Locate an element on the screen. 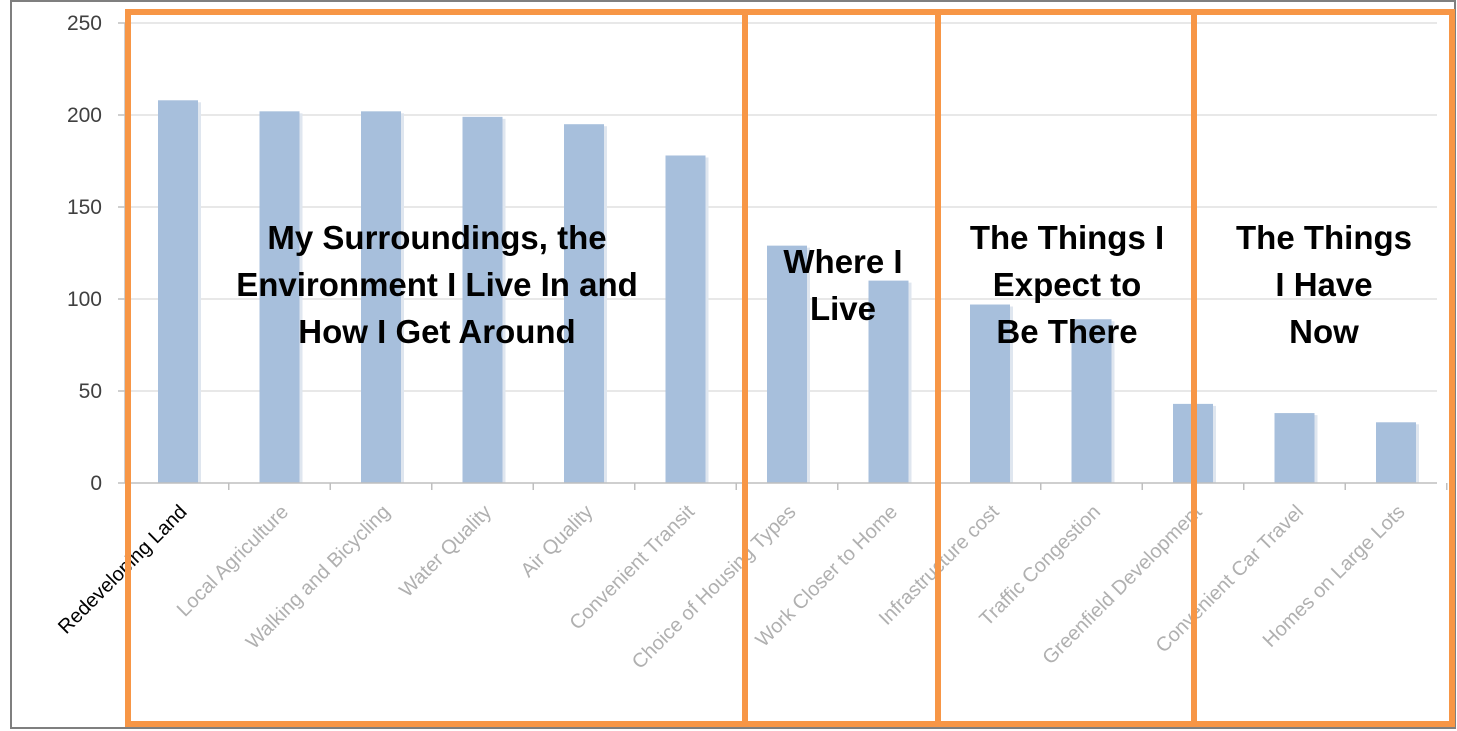 This screenshot has width=1457, height=731. group-label: Where I is located at coordinates (842, 261).